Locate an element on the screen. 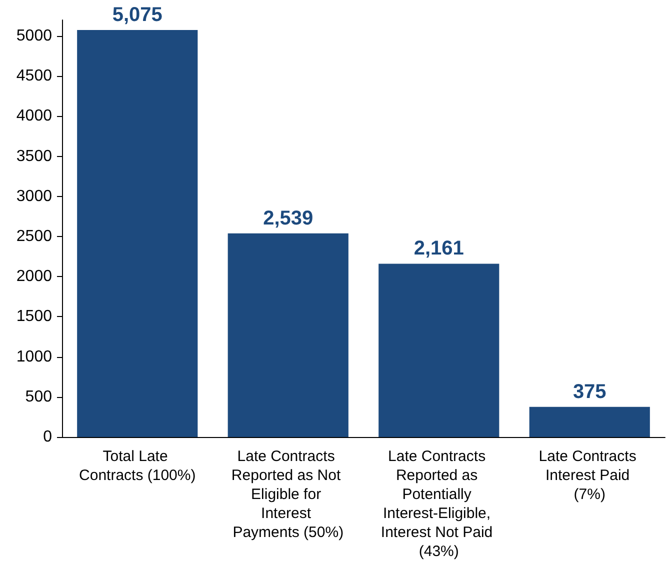  y-tick-label: 5000 is located at coordinates (34, 36).